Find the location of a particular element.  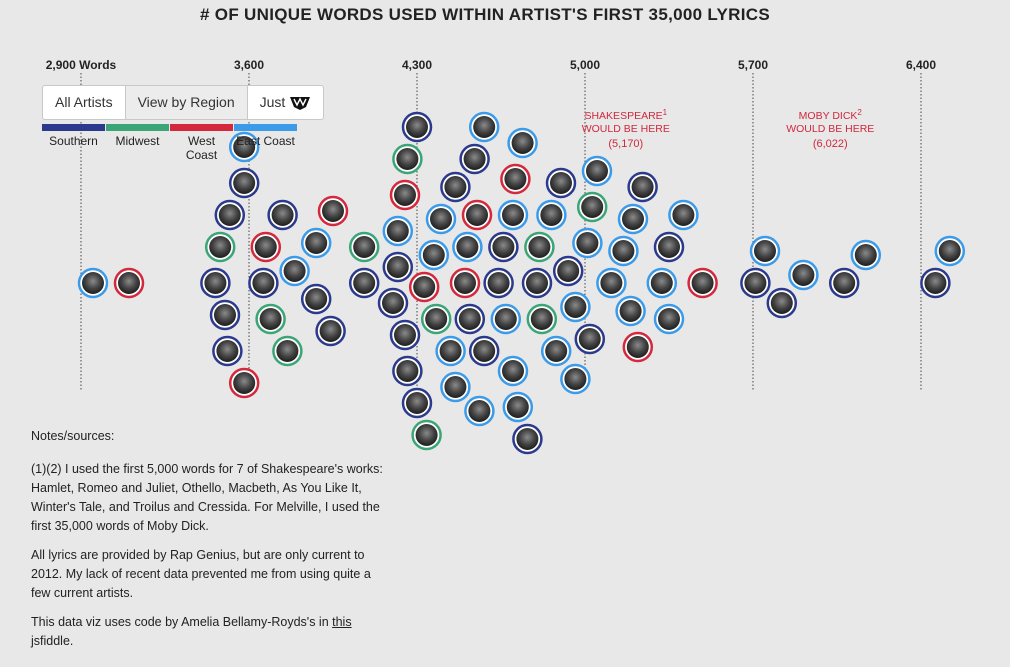

tab-all-artists: All Artists is located at coordinates (84, 102).